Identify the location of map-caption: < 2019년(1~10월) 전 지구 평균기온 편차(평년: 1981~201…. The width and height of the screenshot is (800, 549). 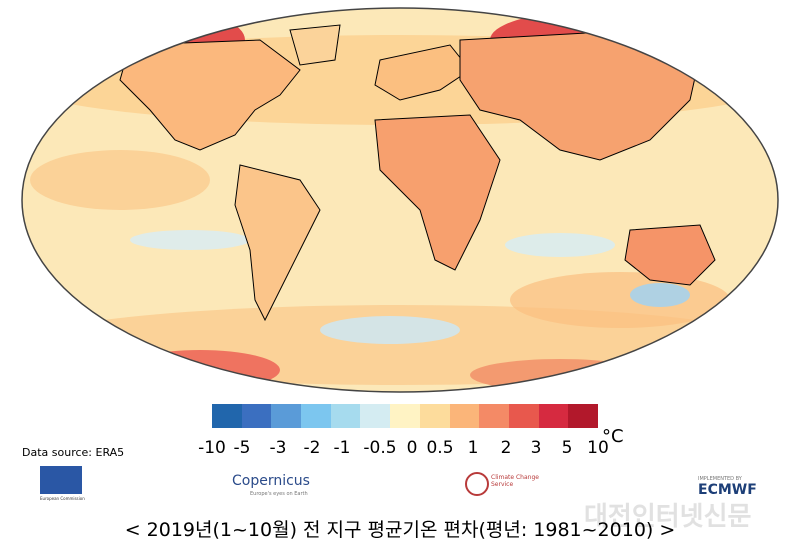
(400, 530).